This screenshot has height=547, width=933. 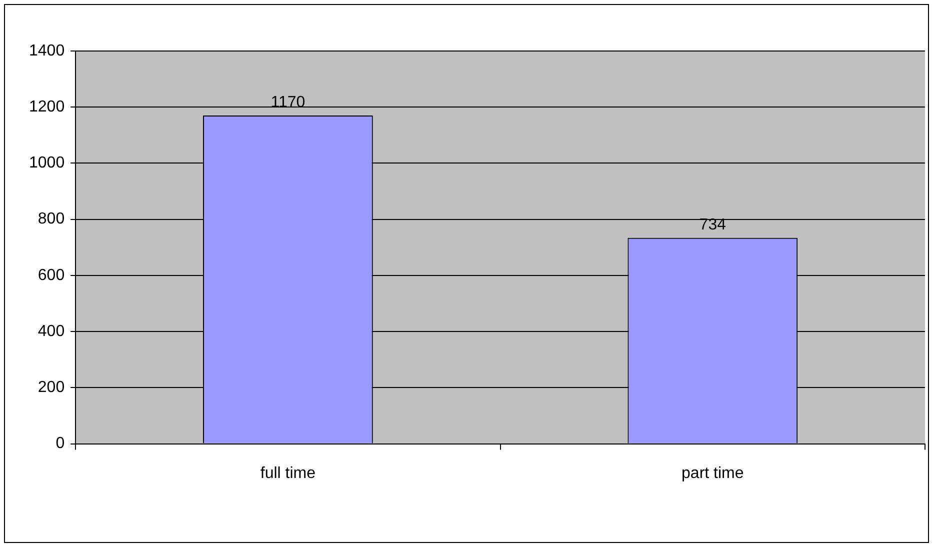 What do you see at coordinates (288, 473) in the screenshot?
I see `x-tick-label: full time` at bounding box center [288, 473].